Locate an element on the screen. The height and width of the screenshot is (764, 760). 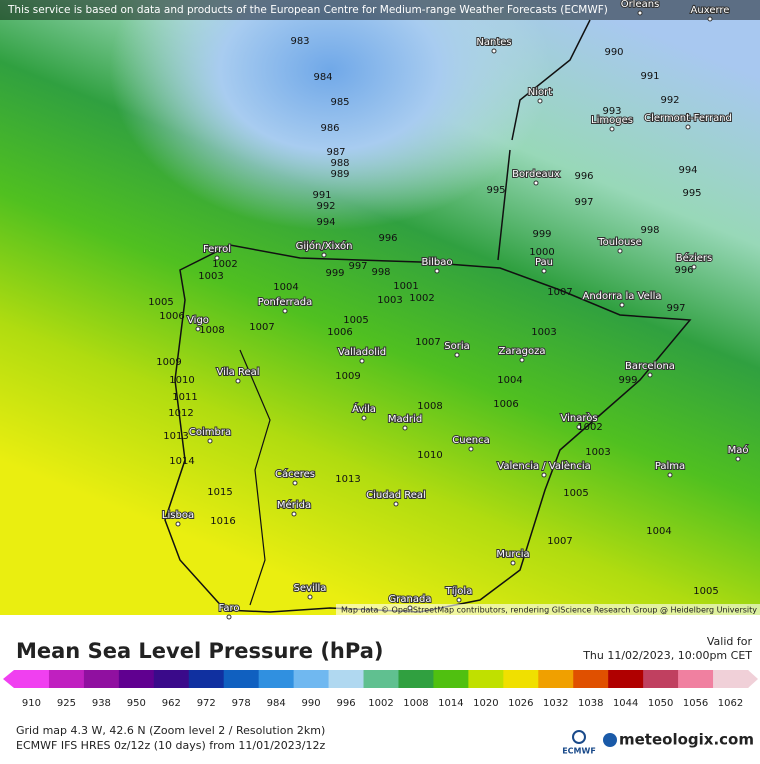
city-label: Limoges is located at coordinates (612, 120).